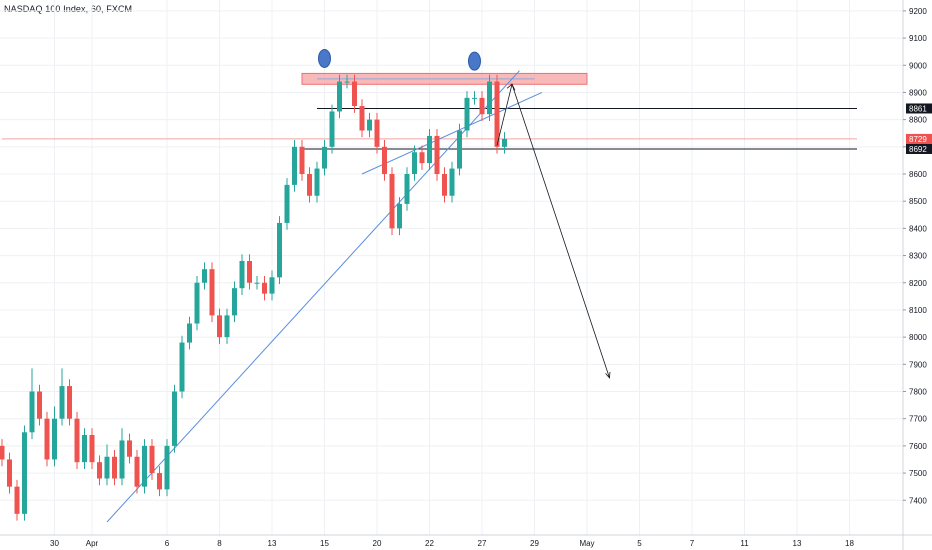 This screenshot has height=550, width=932. Describe the element at coordinates (918, 283) in the screenshot. I see `y-tick-label: 8200` at that location.